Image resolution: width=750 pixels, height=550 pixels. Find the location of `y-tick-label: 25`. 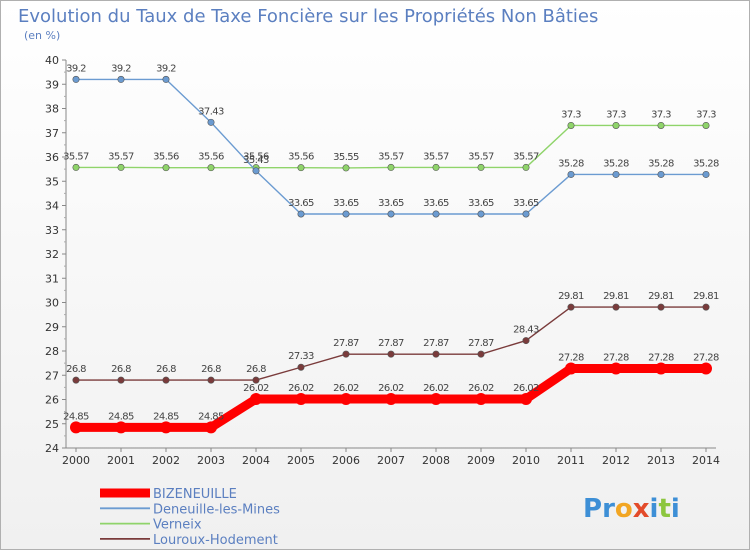

y-tick-label: 25 is located at coordinates (52, 424).